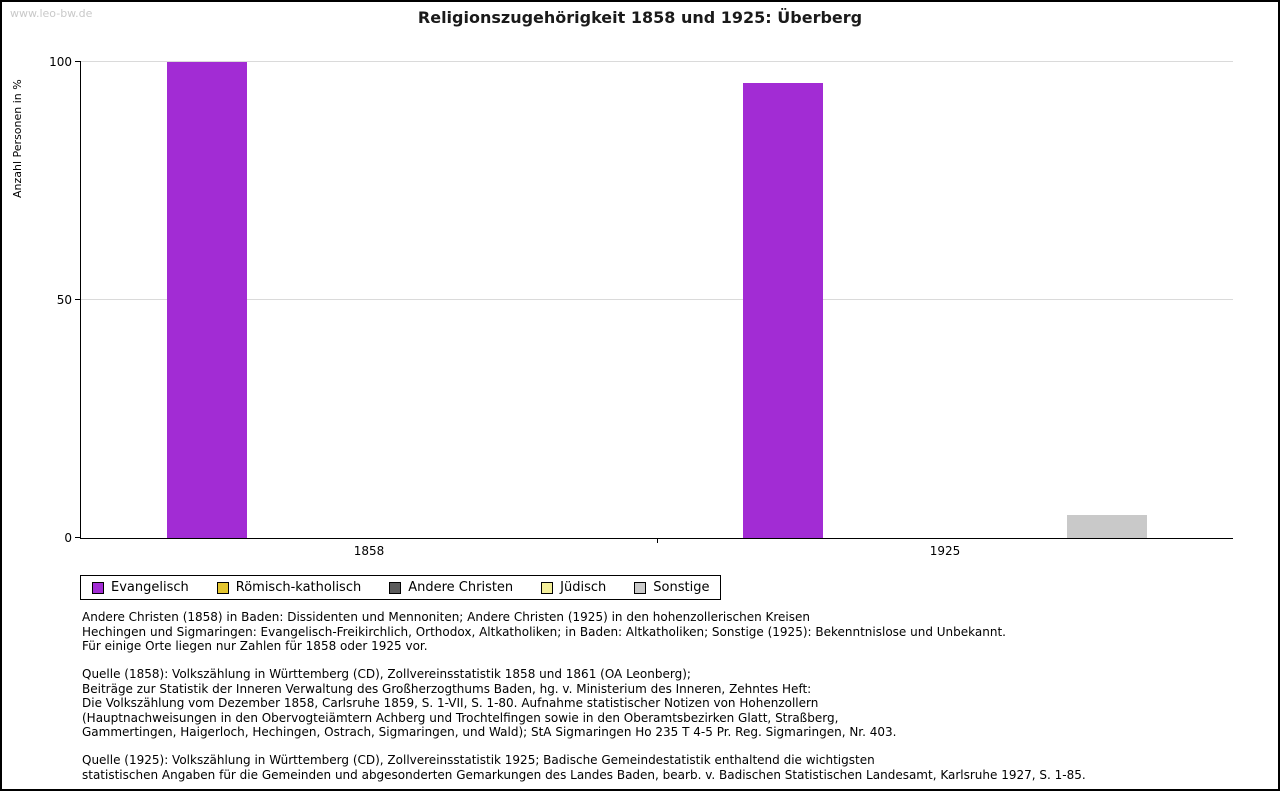  What do you see at coordinates (461, 587) in the screenshot?
I see `legend-label-andere-christen: Andere Christen` at bounding box center [461, 587].